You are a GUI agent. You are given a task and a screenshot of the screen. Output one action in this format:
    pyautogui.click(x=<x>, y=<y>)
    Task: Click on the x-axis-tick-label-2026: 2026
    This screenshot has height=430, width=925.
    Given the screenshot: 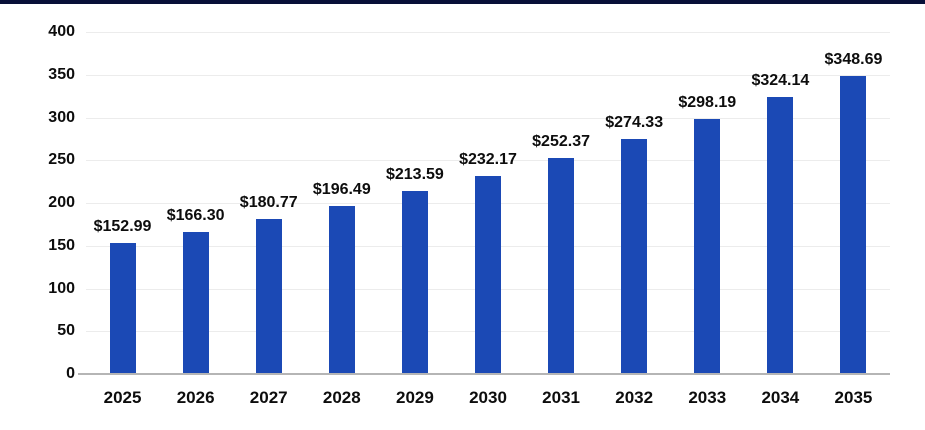 What is the action you would take?
    pyautogui.click(x=195, y=397)
    